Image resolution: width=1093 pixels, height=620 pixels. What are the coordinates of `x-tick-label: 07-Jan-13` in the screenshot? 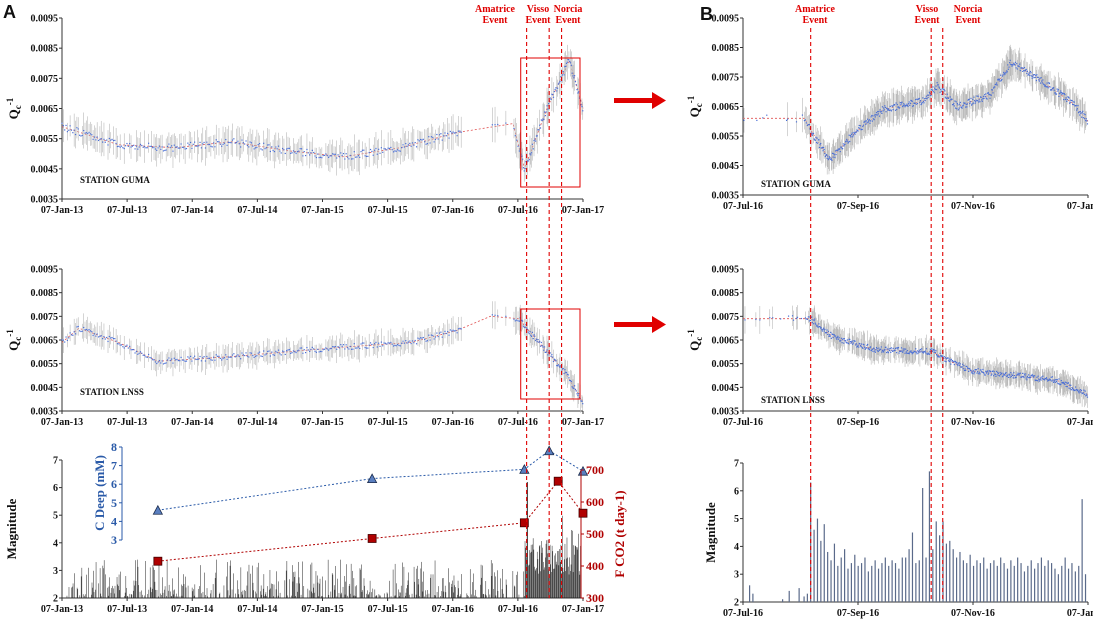 It's located at (62, 609).